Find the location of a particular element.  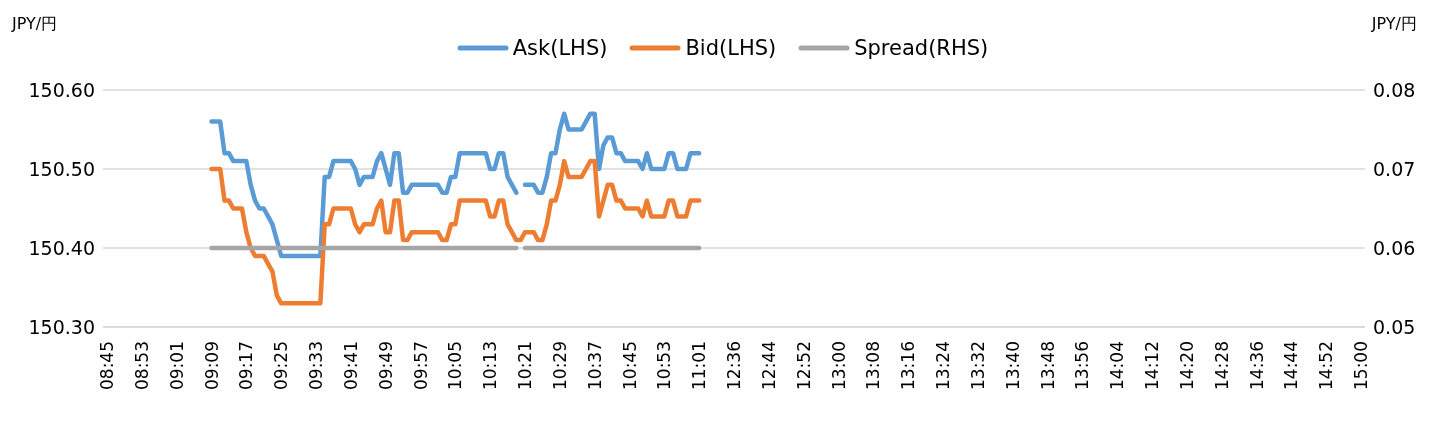

x-tick-label: 10:37 is located at coordinates (594, 365).